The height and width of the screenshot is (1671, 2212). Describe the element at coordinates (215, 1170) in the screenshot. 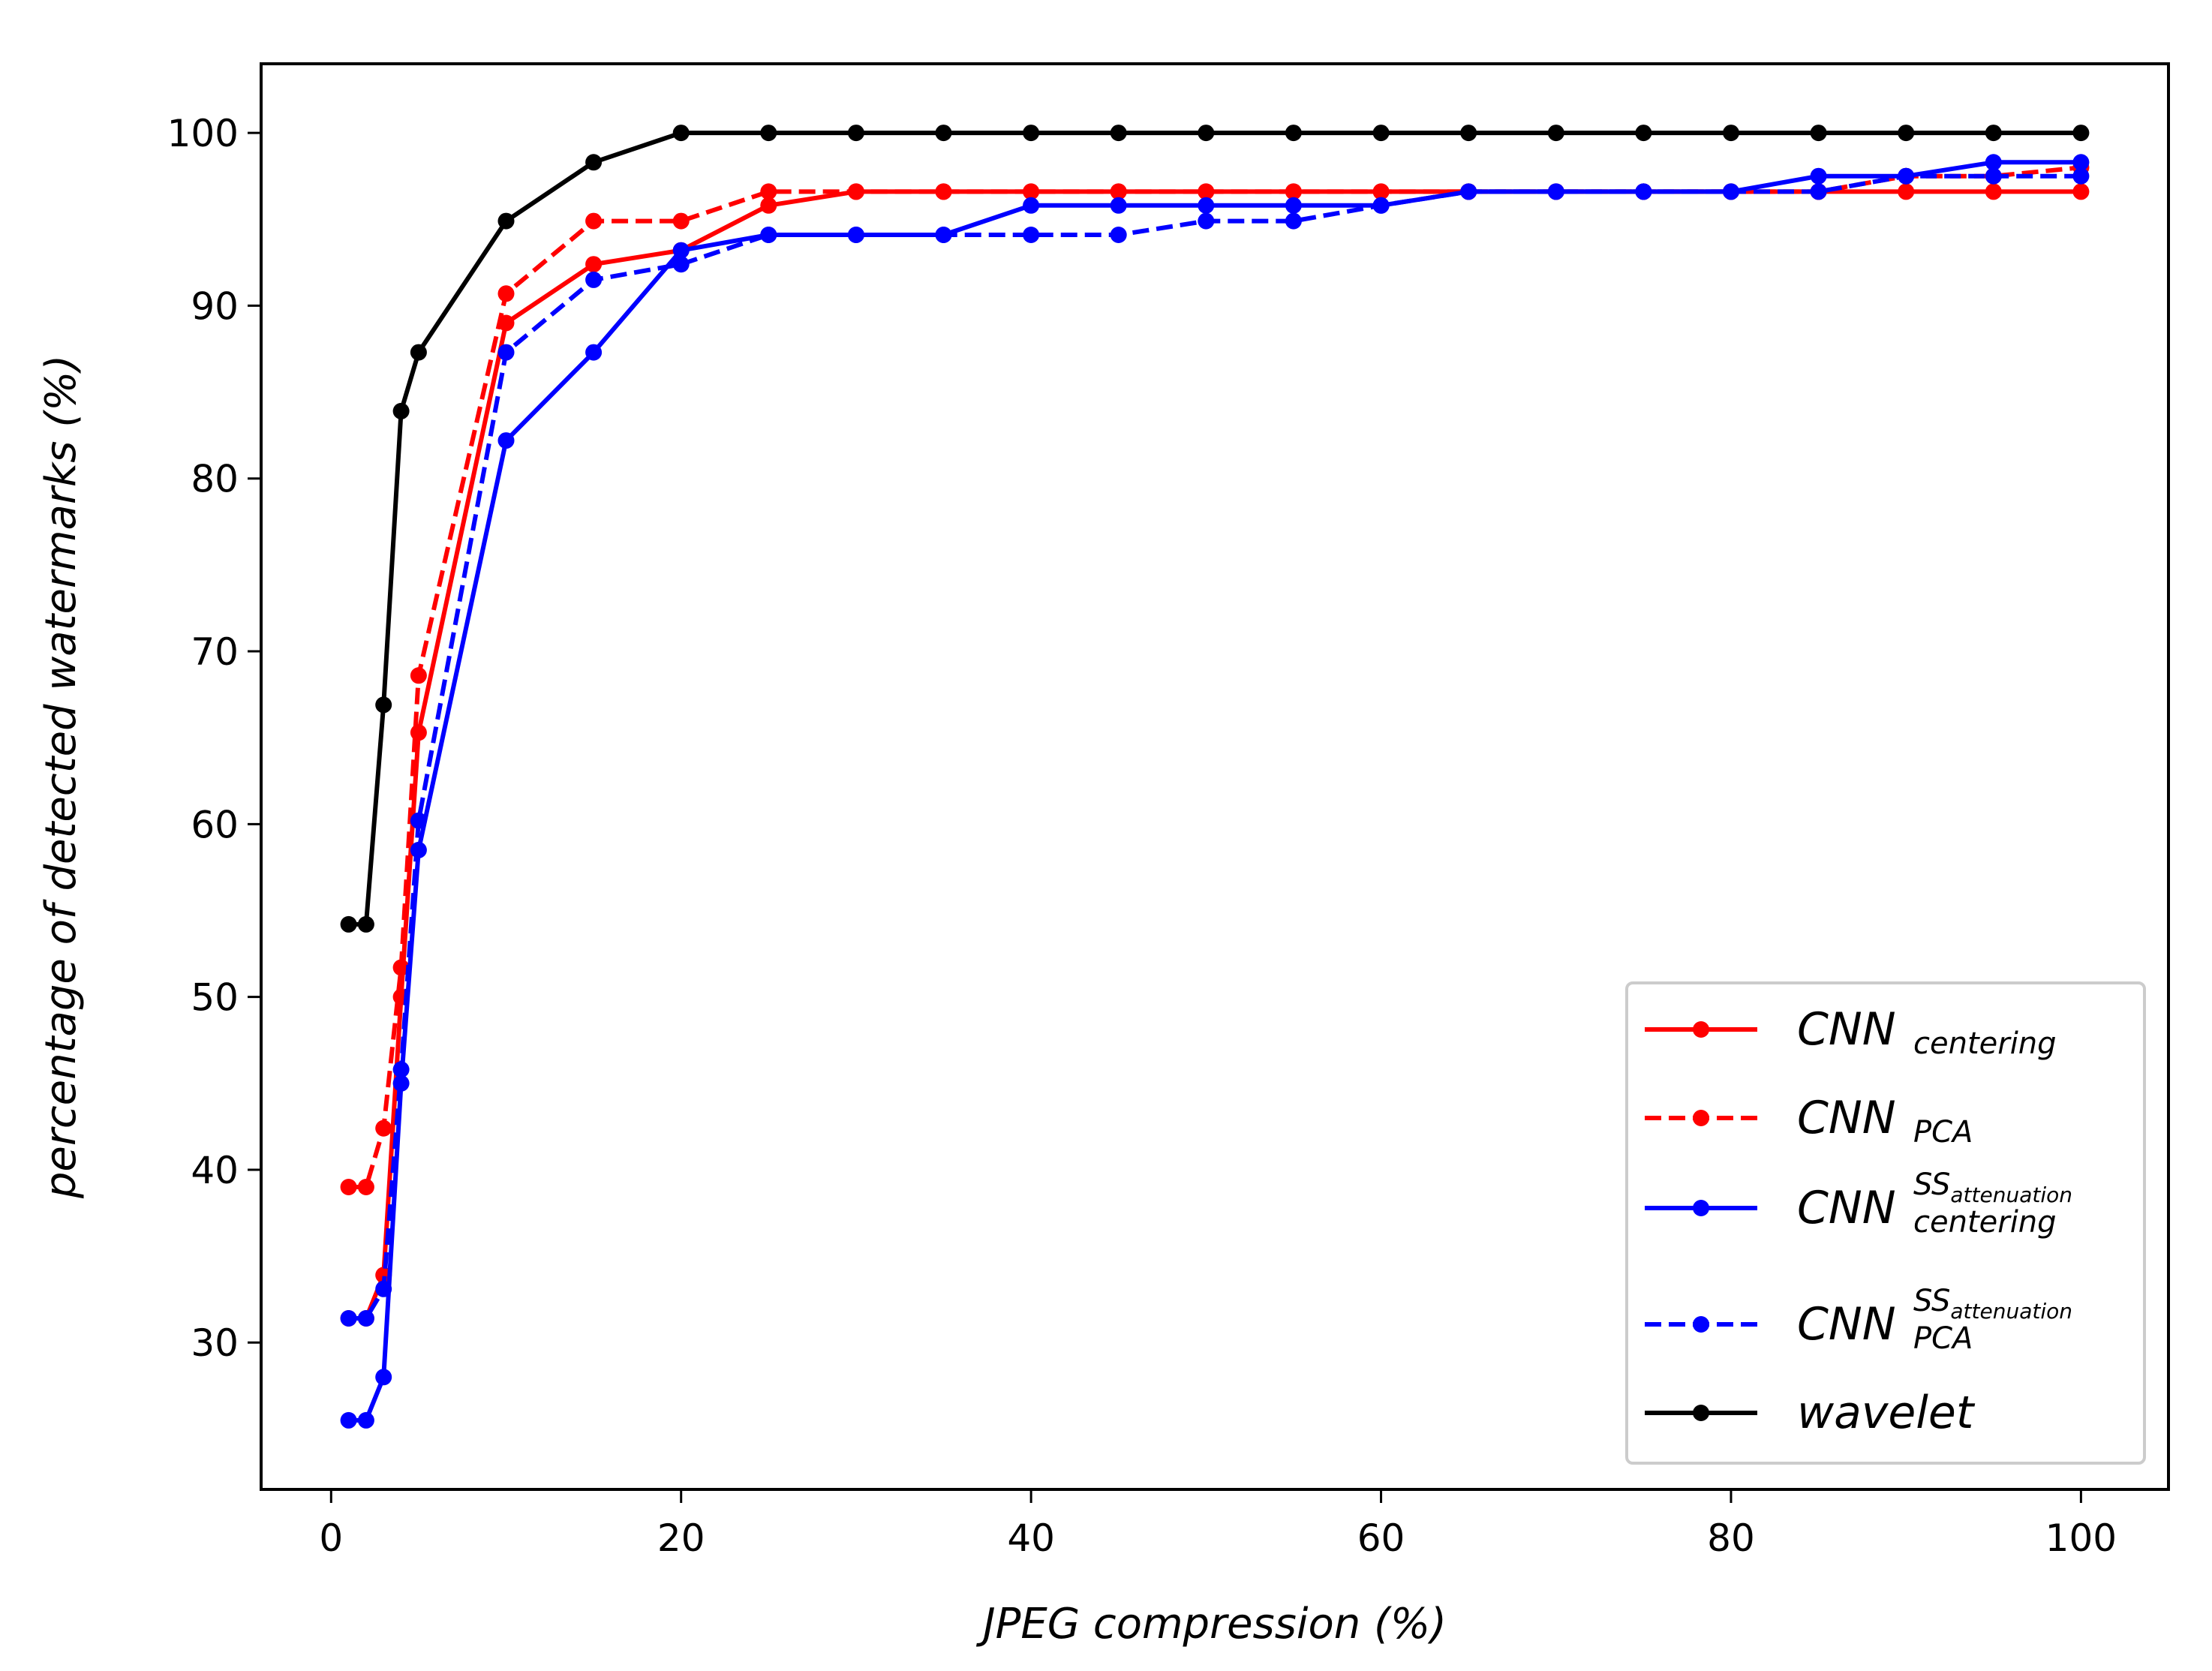

I see `y-tick-label: 40` at that location.